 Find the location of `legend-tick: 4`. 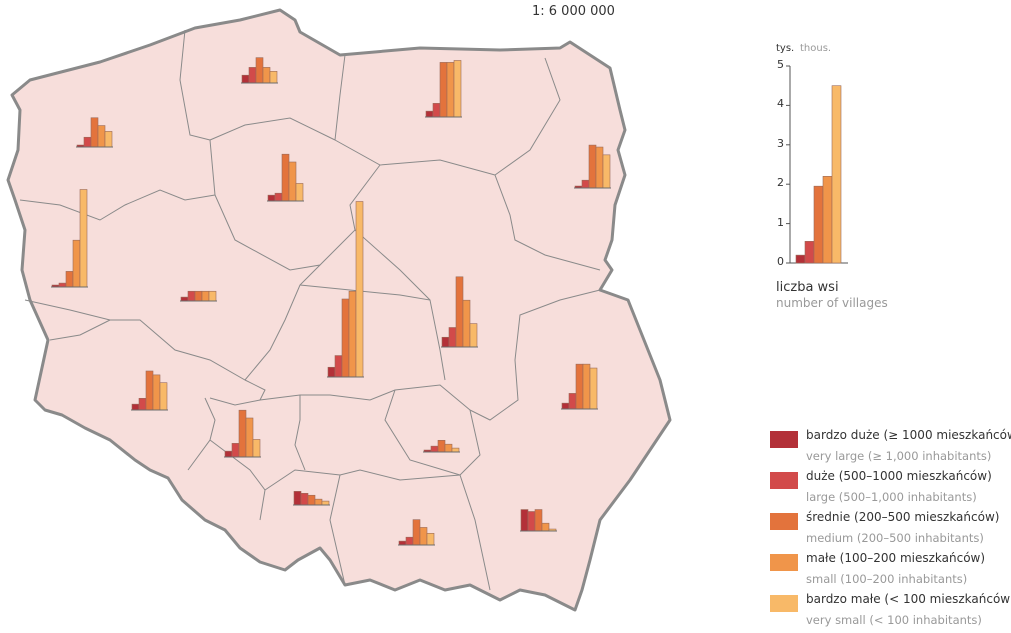

legend-tick: 4 is located at coordinates (780, 103).